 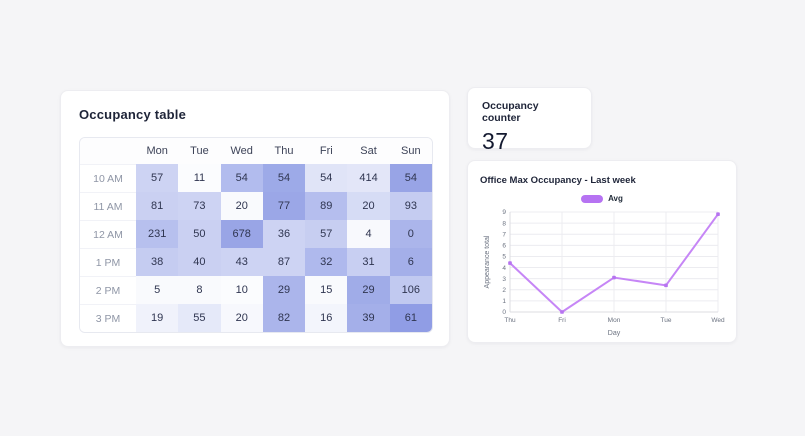 What do you see at coordinates (504, 212) in the screenshot?
I see `y-tick-label: 9` at bounding box center [504, 212].